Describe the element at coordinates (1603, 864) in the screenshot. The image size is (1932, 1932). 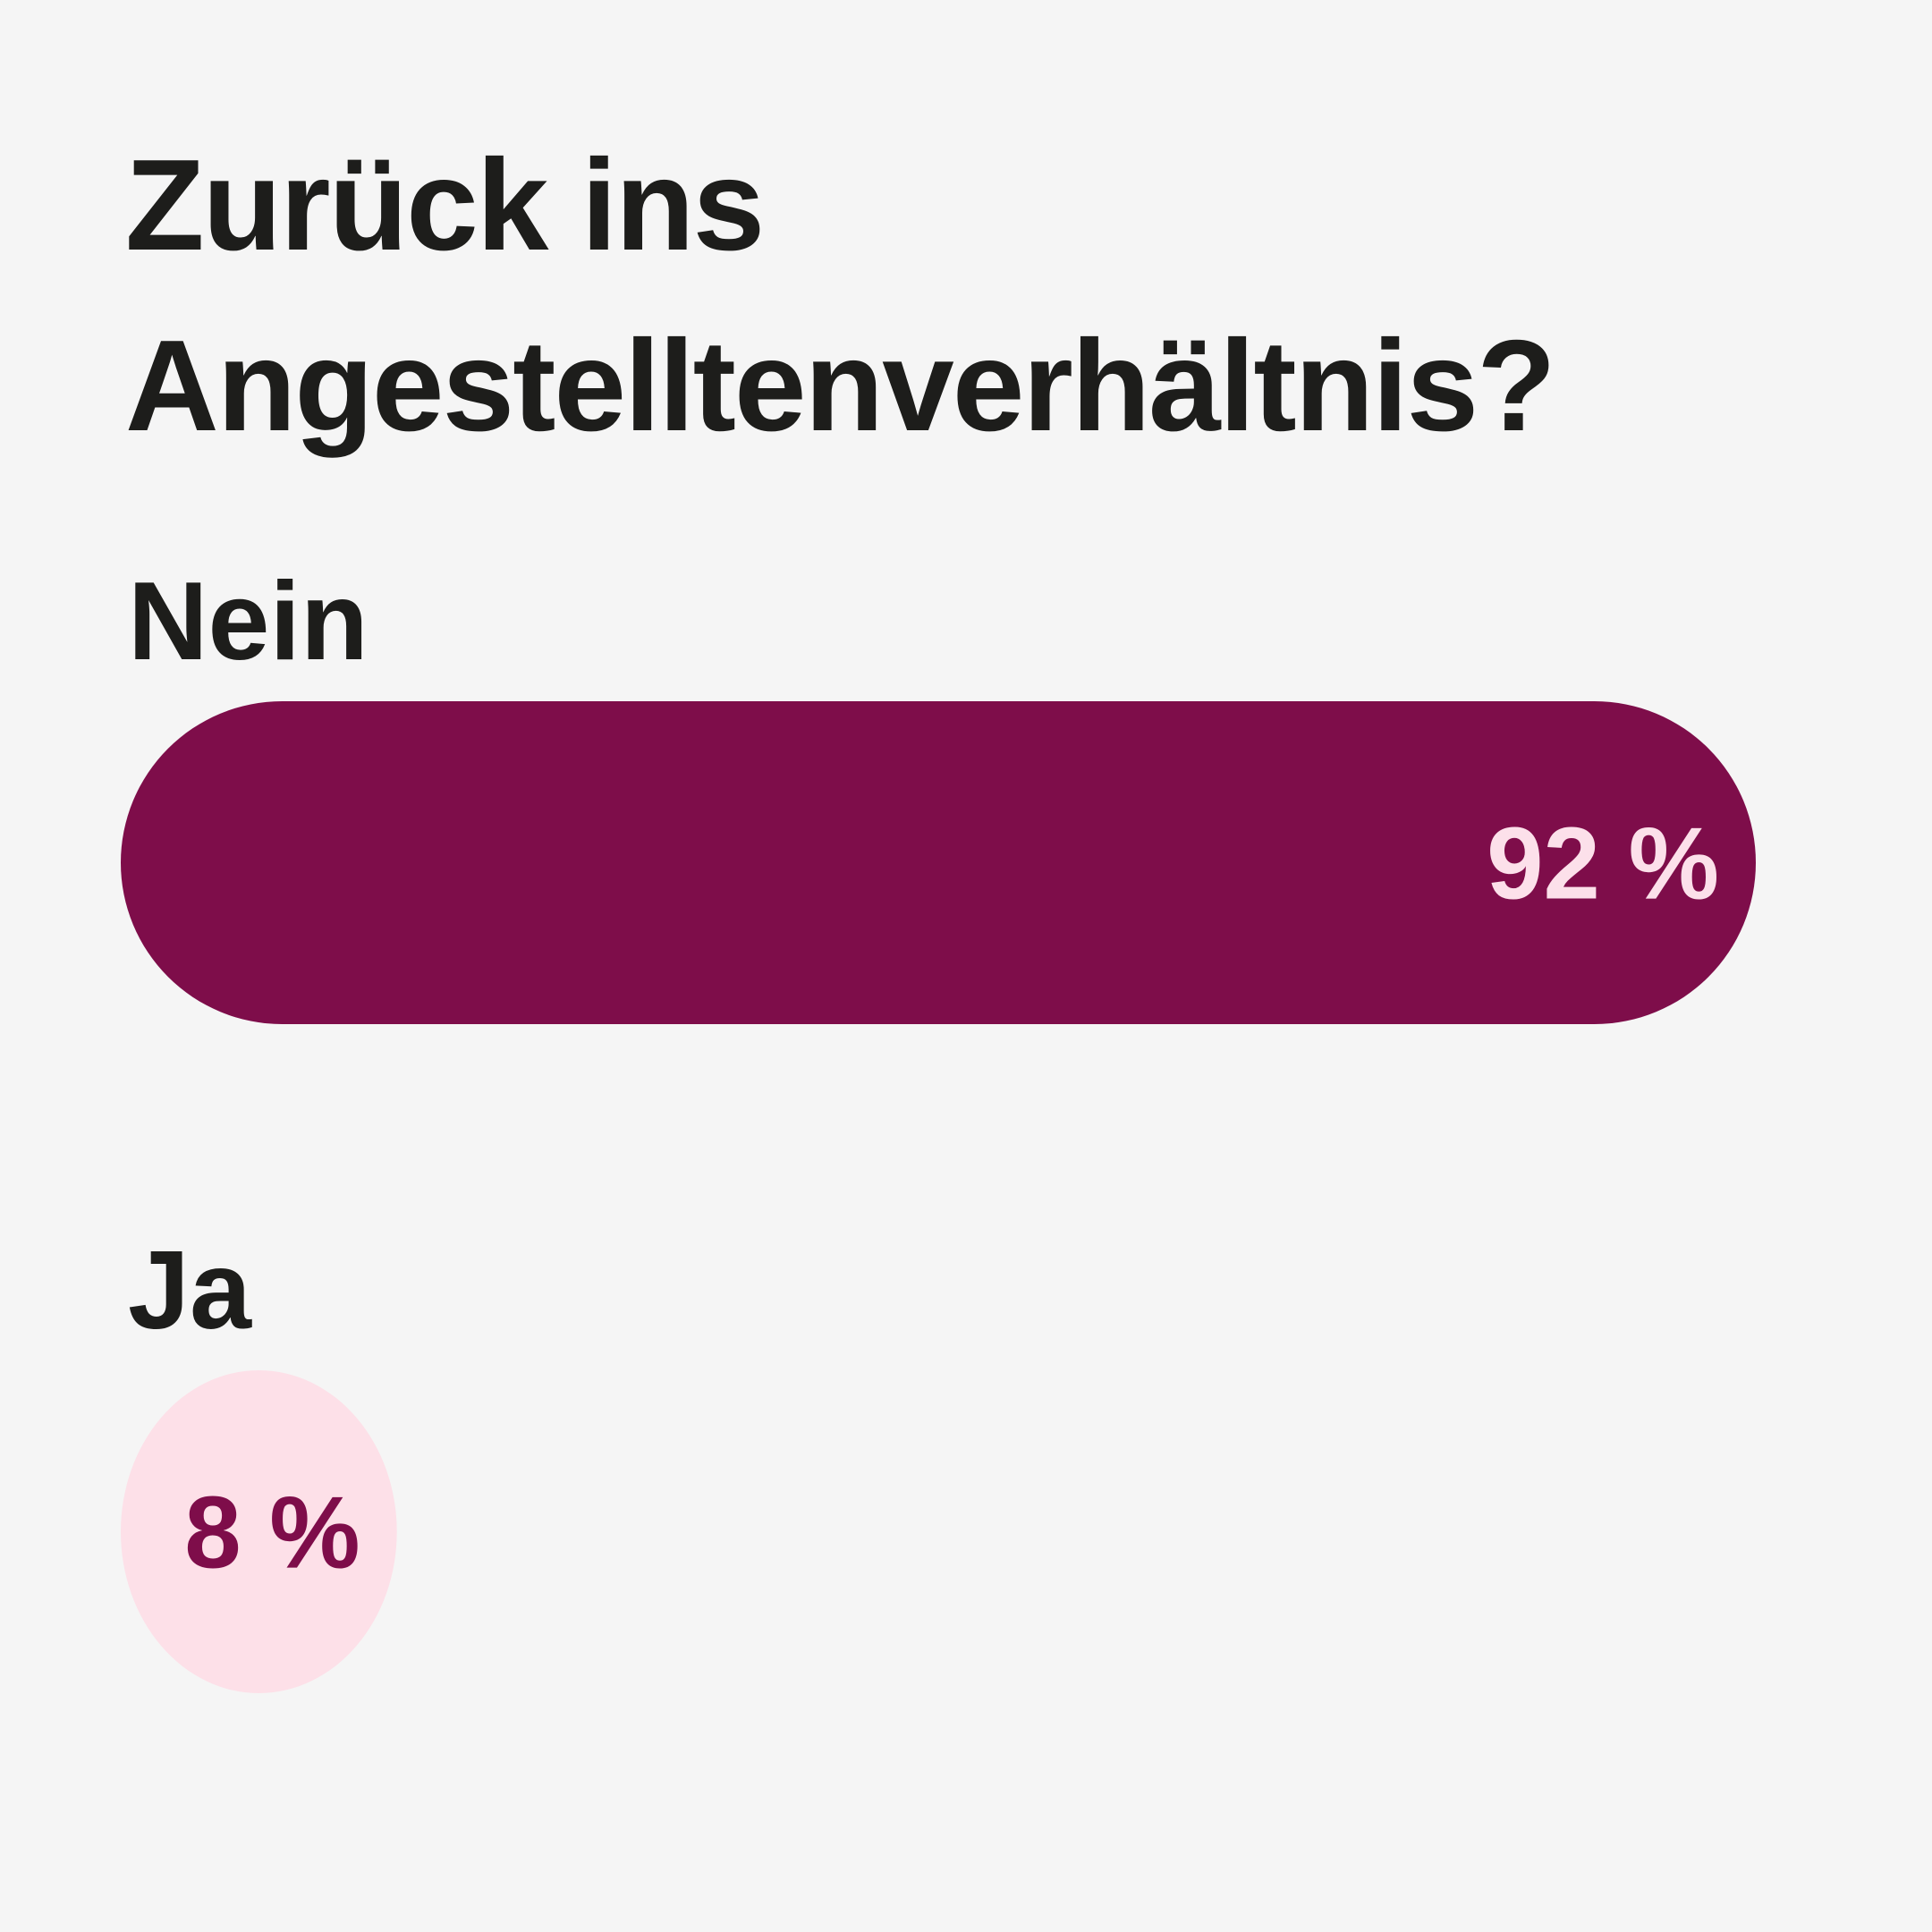
I see `value-label: 92 %` at that location.